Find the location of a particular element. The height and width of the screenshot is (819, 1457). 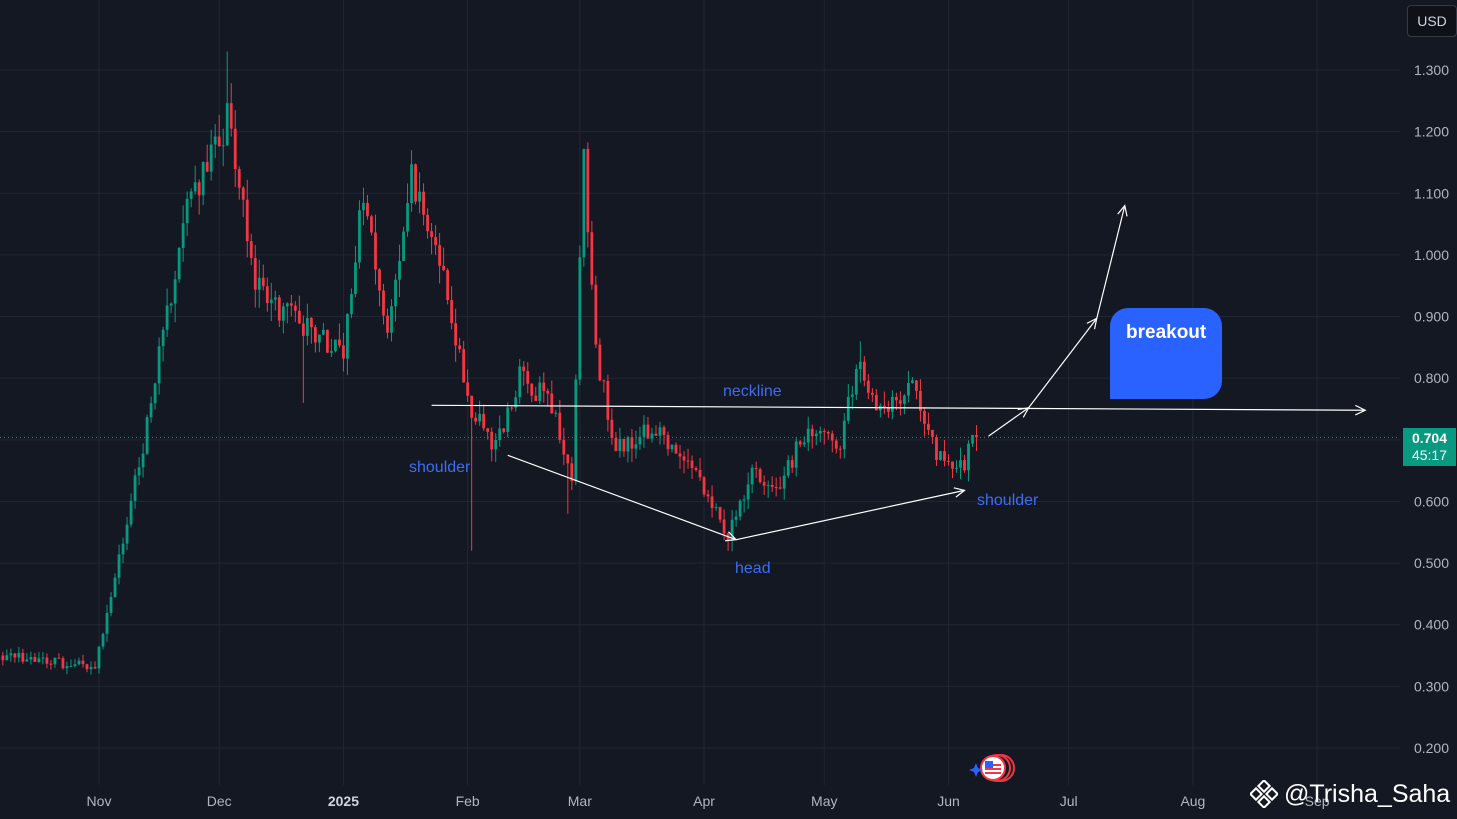

last-price-value: 0.704 is located at coordinates (1429, 438).